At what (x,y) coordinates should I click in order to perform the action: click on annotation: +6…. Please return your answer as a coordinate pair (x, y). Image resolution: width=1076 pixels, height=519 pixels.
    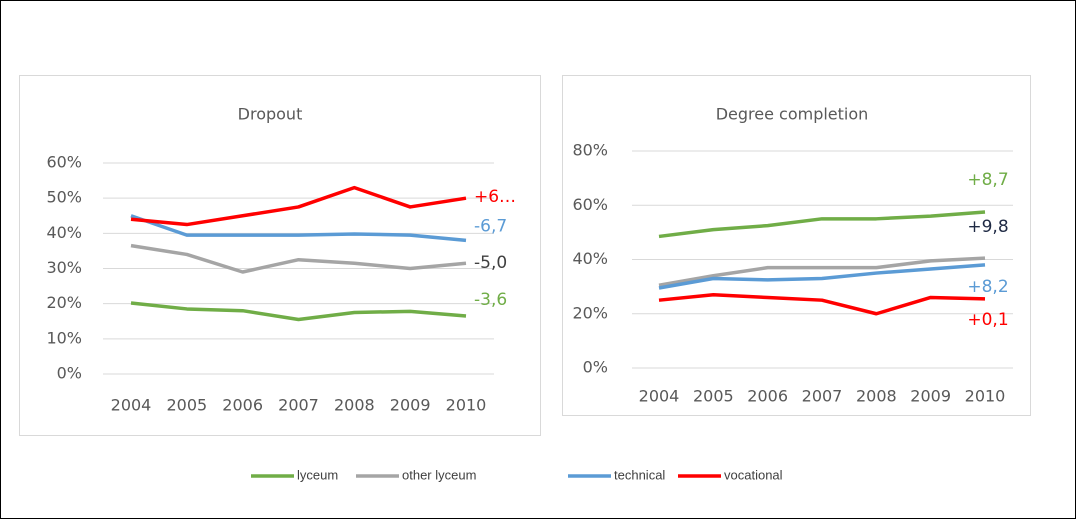
    Looking at the image, I should click on (495, 197).